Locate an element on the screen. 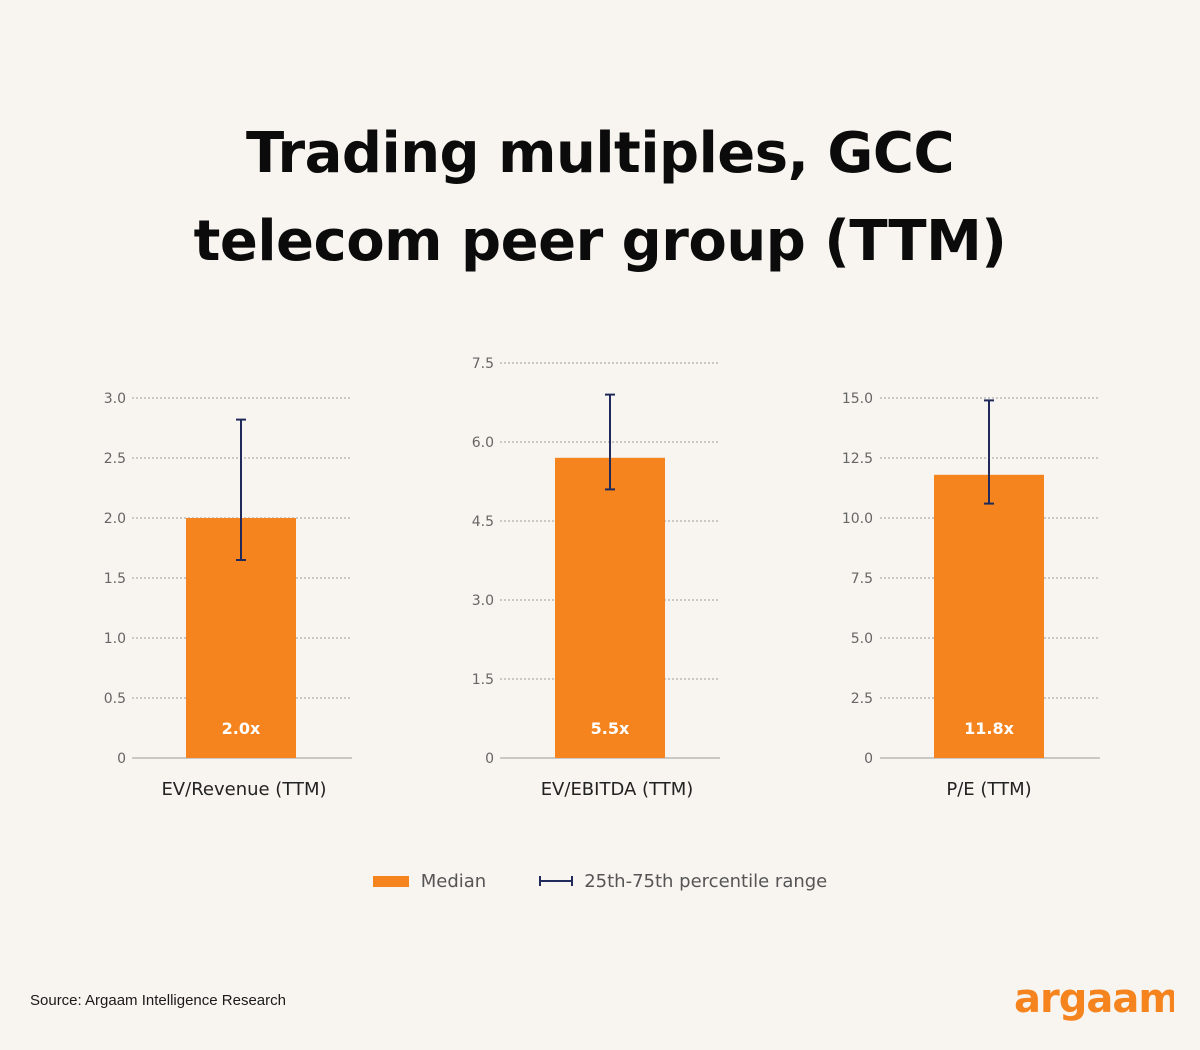 The image size is (1200, 1050). y-tick-label: 1.0 is located at coordinates (115, 639).